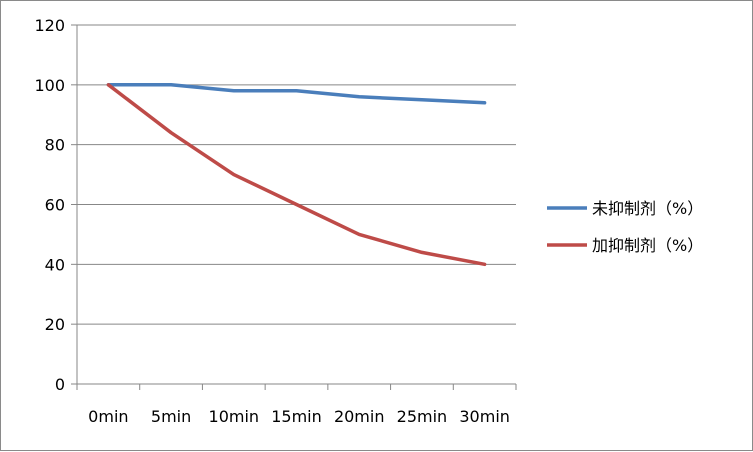  I want to click on y-tick-label: 20, so click(55, 324).